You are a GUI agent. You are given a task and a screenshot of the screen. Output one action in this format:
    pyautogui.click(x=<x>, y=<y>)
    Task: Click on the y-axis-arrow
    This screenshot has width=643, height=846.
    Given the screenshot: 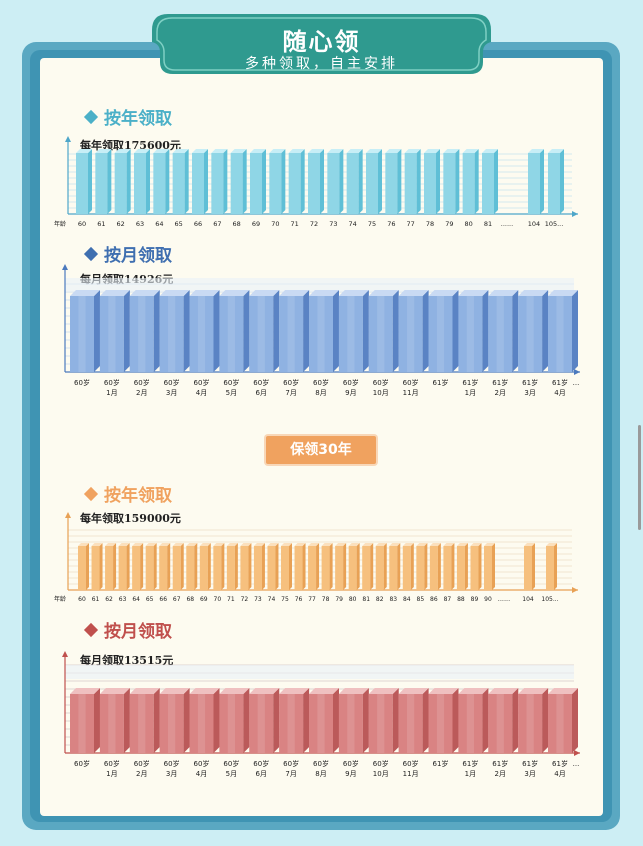 What is the action you would take?
    pyautogui.click(x=65, y=267)
    